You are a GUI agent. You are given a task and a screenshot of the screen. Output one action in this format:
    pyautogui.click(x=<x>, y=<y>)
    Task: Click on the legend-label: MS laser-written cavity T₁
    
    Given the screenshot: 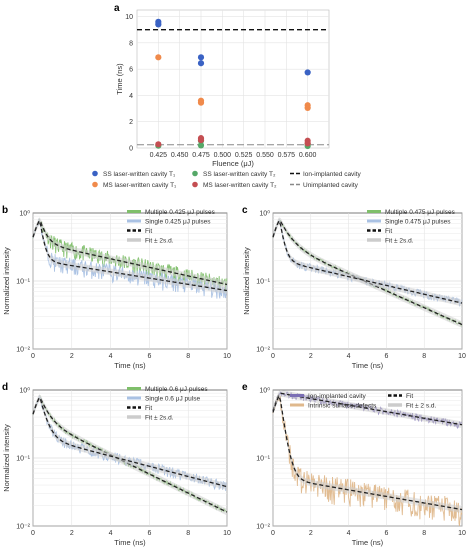 What is the action you would take?
    pyautogui.click(x=140, y=185)
    